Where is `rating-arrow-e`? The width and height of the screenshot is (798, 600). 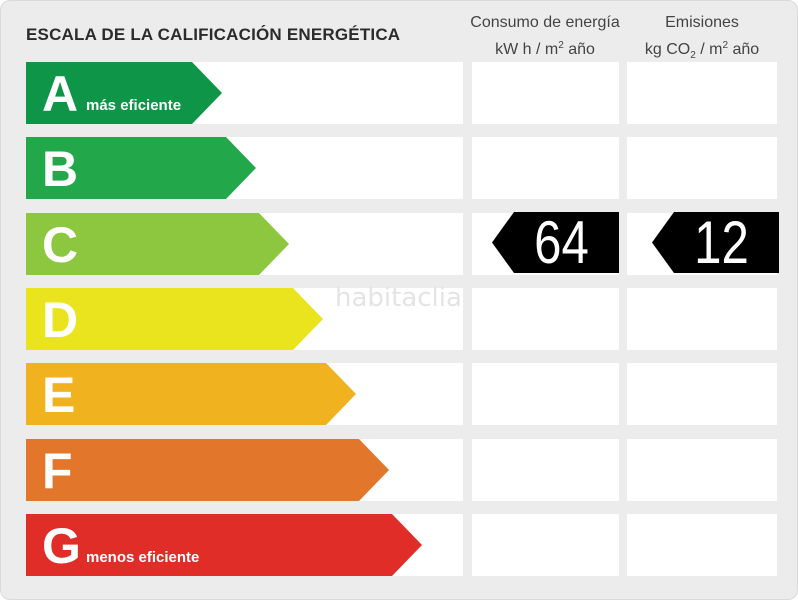
rating-arrow-e is located at coordinates (191, 394).